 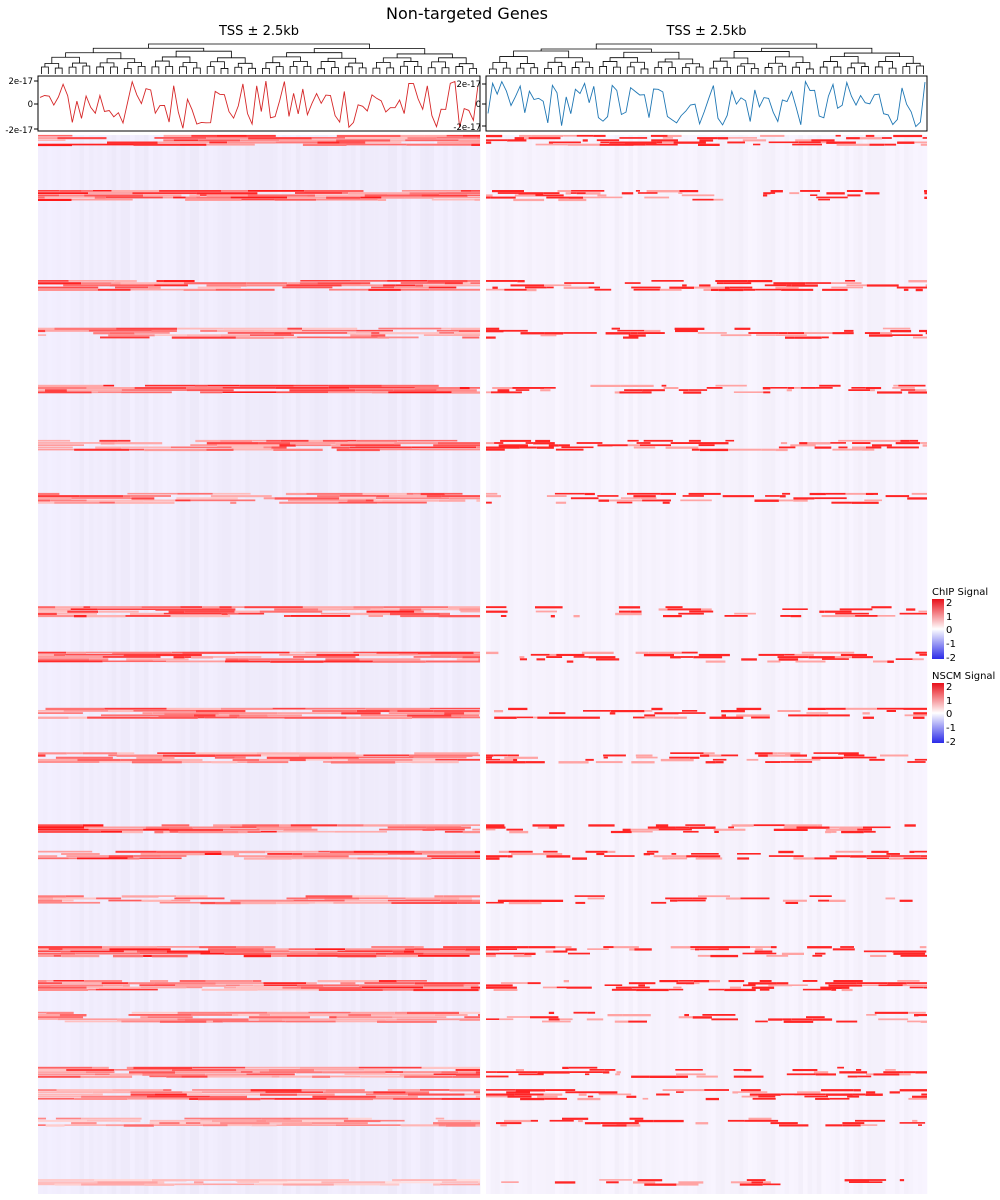 What do you see at coordinates (592, 197) in the screenshot?
I see `right-heatmap-band-1-cell` at bounding box center [592, 197].